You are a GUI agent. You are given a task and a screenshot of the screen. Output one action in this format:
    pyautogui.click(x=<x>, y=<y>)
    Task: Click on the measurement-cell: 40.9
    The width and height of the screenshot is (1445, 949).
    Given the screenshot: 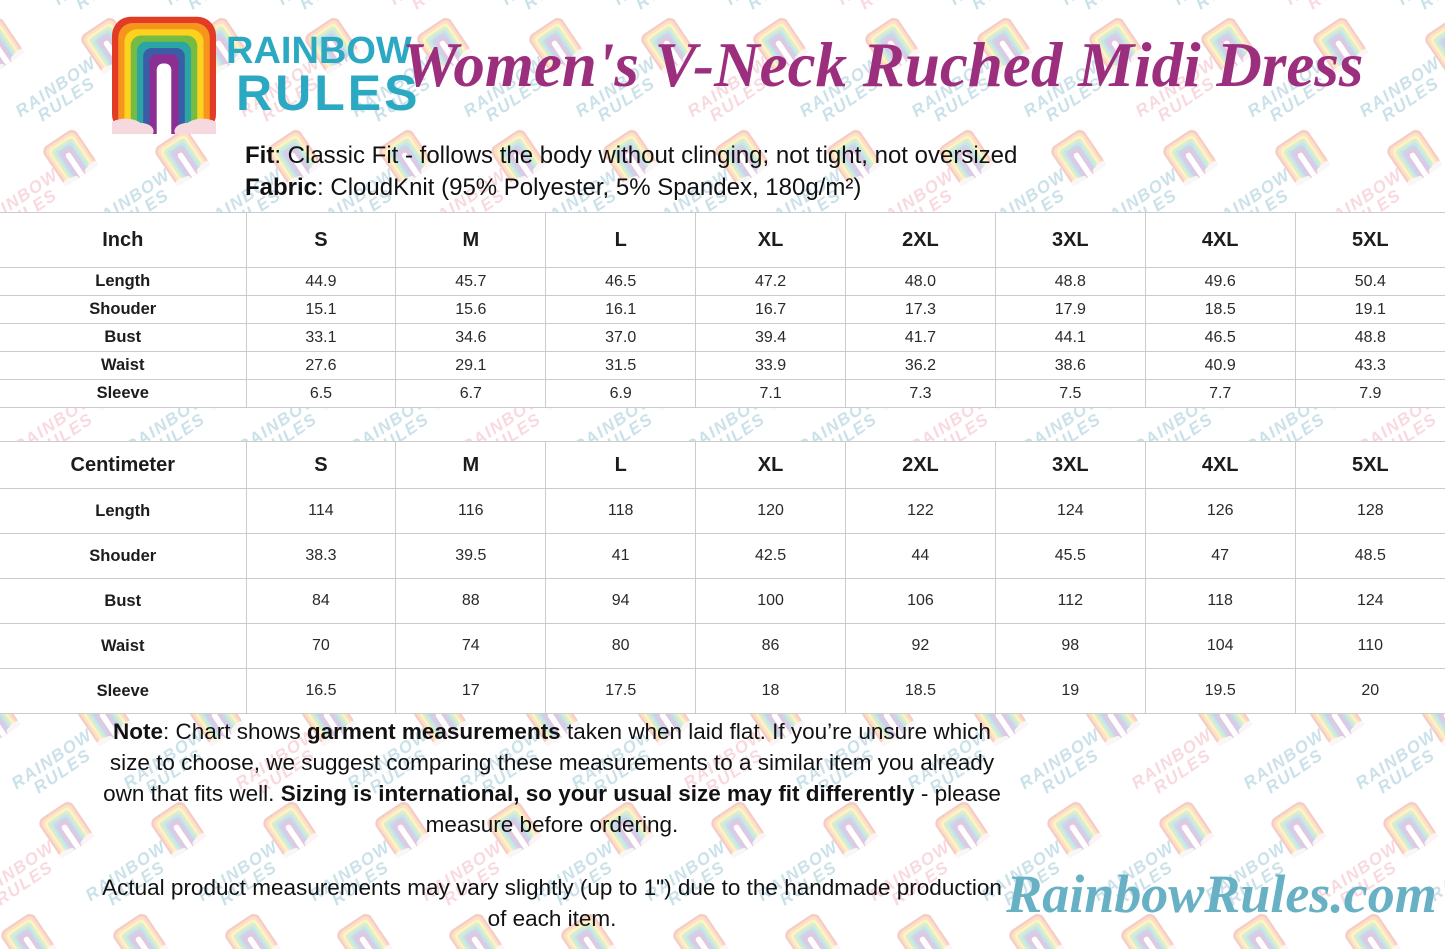 What is the action you would take?
    pyautogui.click(x=1220, y=365)
    